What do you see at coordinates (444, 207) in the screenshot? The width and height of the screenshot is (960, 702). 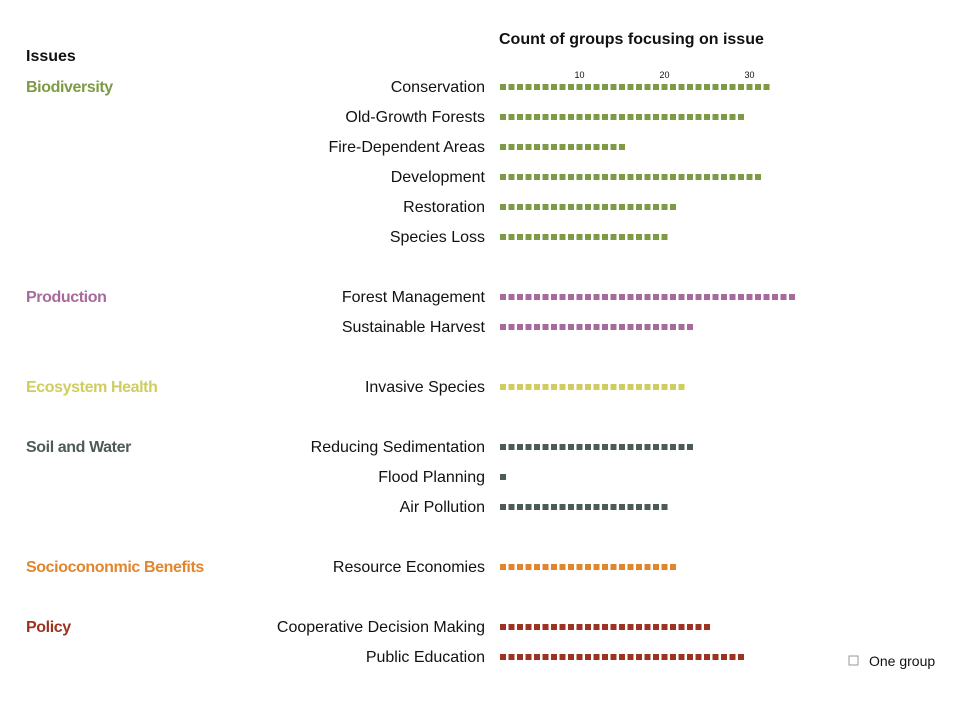 I see `issue-label: Restoration` at bounding box center [444, 207].